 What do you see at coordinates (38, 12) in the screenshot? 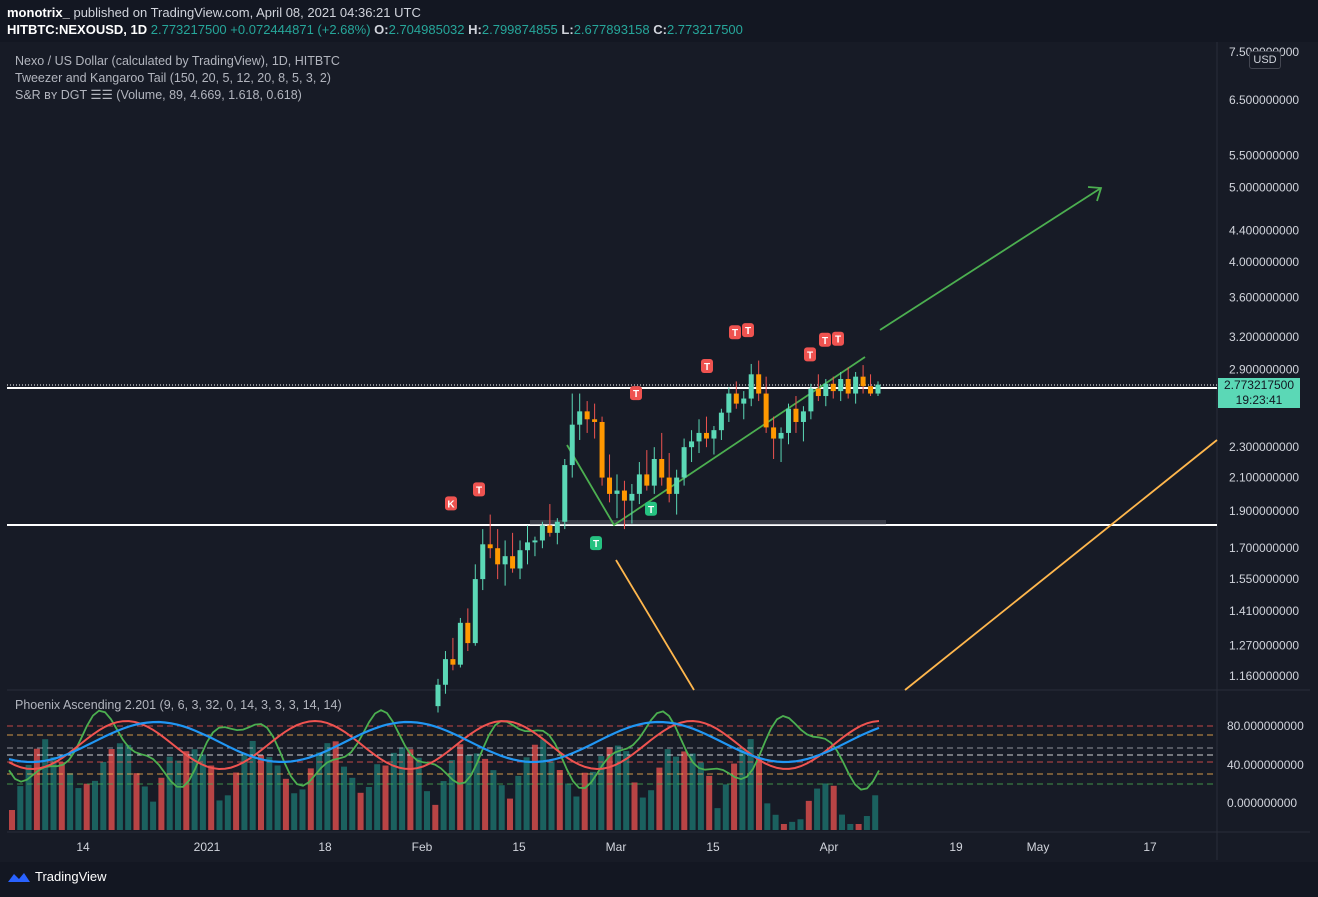
I see `author-name: monotrix_` at bounding box center [38, 12].